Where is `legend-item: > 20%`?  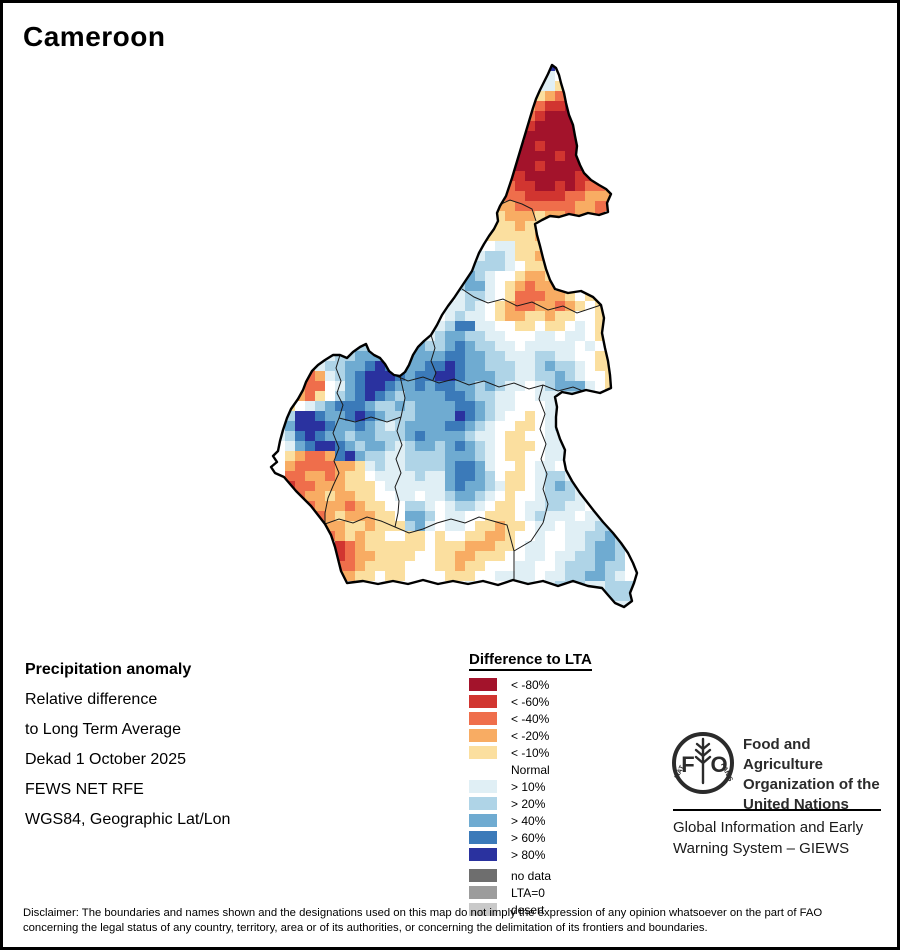 legend-item: > 20% is located at coordinates (530, 803).